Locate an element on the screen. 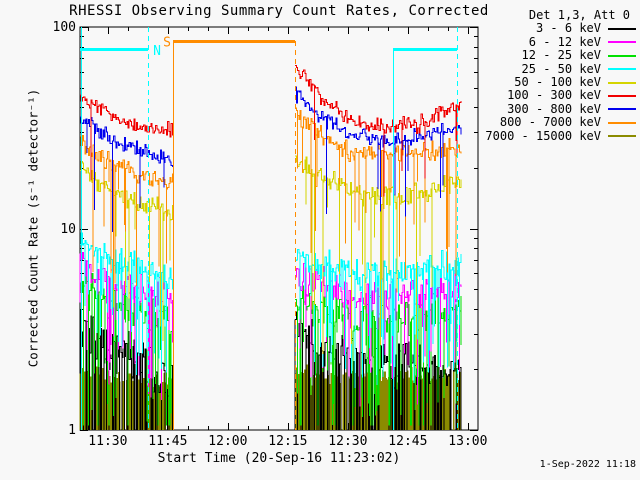 The width and height of the screenshot is (640, 480). legend-entry-label: 25 - 50 keV is located at coordinates (561, 68).